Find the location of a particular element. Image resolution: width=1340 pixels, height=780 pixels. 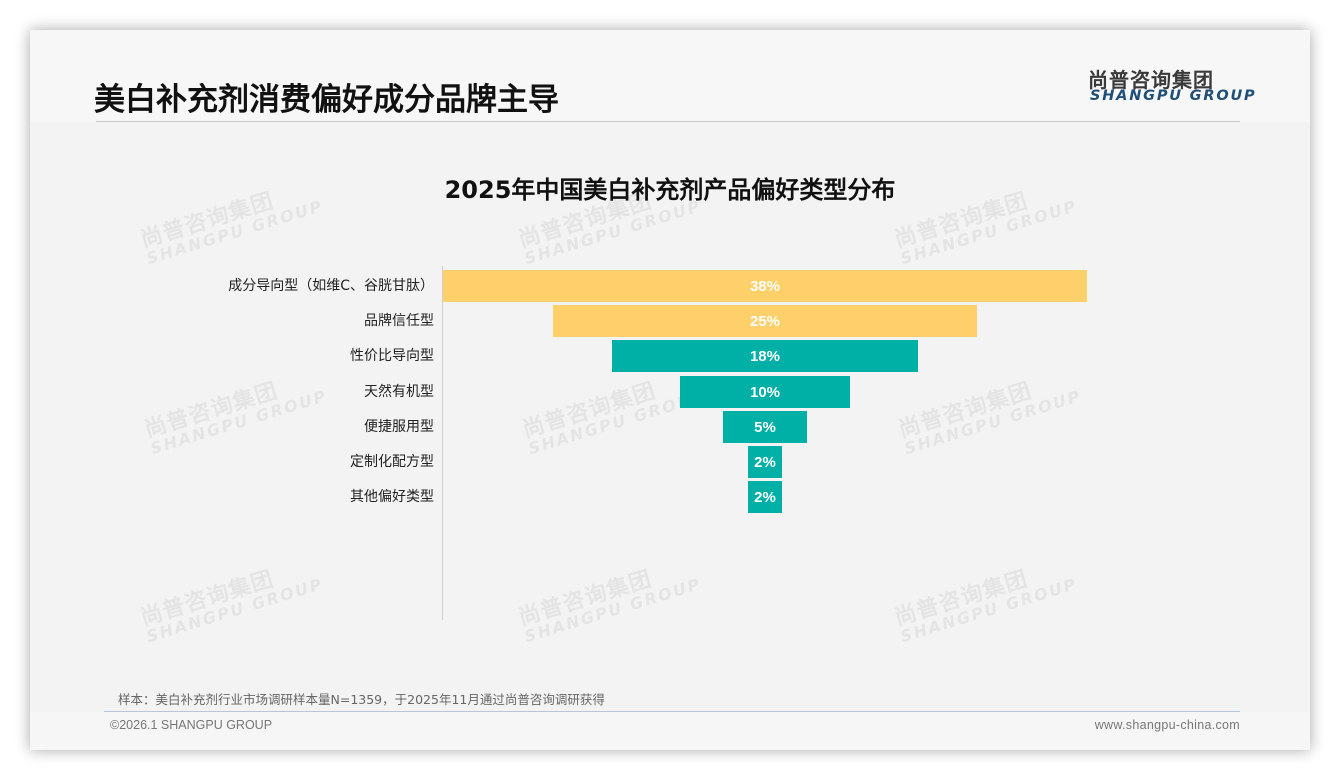

footer-divider is located at coordinates (672, 711).